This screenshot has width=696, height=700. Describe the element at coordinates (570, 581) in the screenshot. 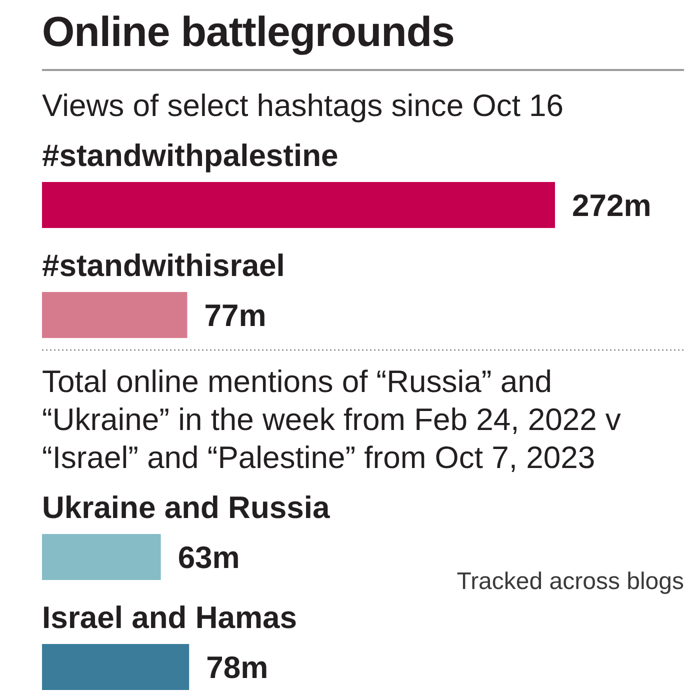

I see `text: Tracked across blogs` at that location.